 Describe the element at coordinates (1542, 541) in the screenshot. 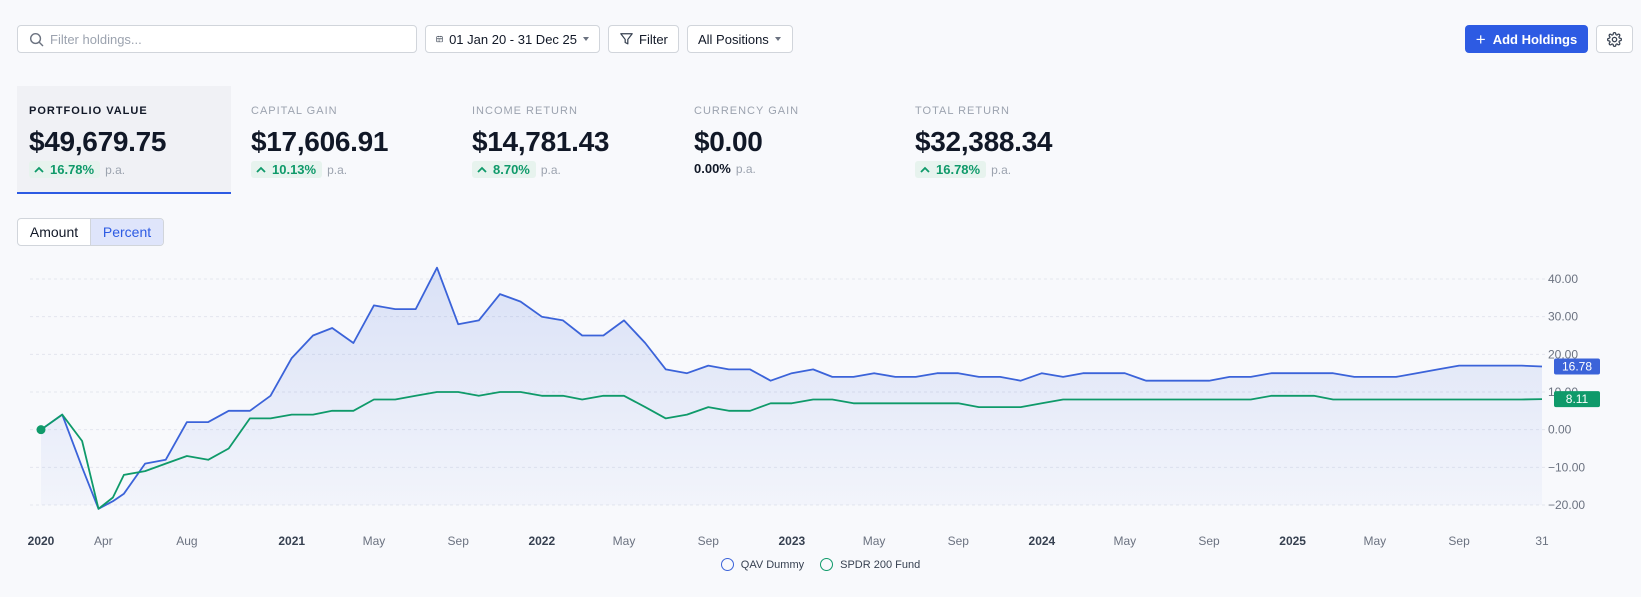

I see `x-tick-label: 31` at that location.